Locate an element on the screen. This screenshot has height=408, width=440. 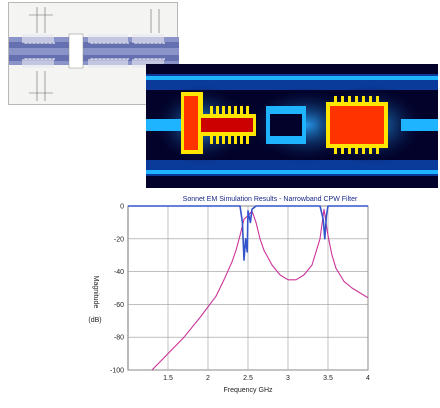
resonator-fingers is located at coordinates (294, 125).